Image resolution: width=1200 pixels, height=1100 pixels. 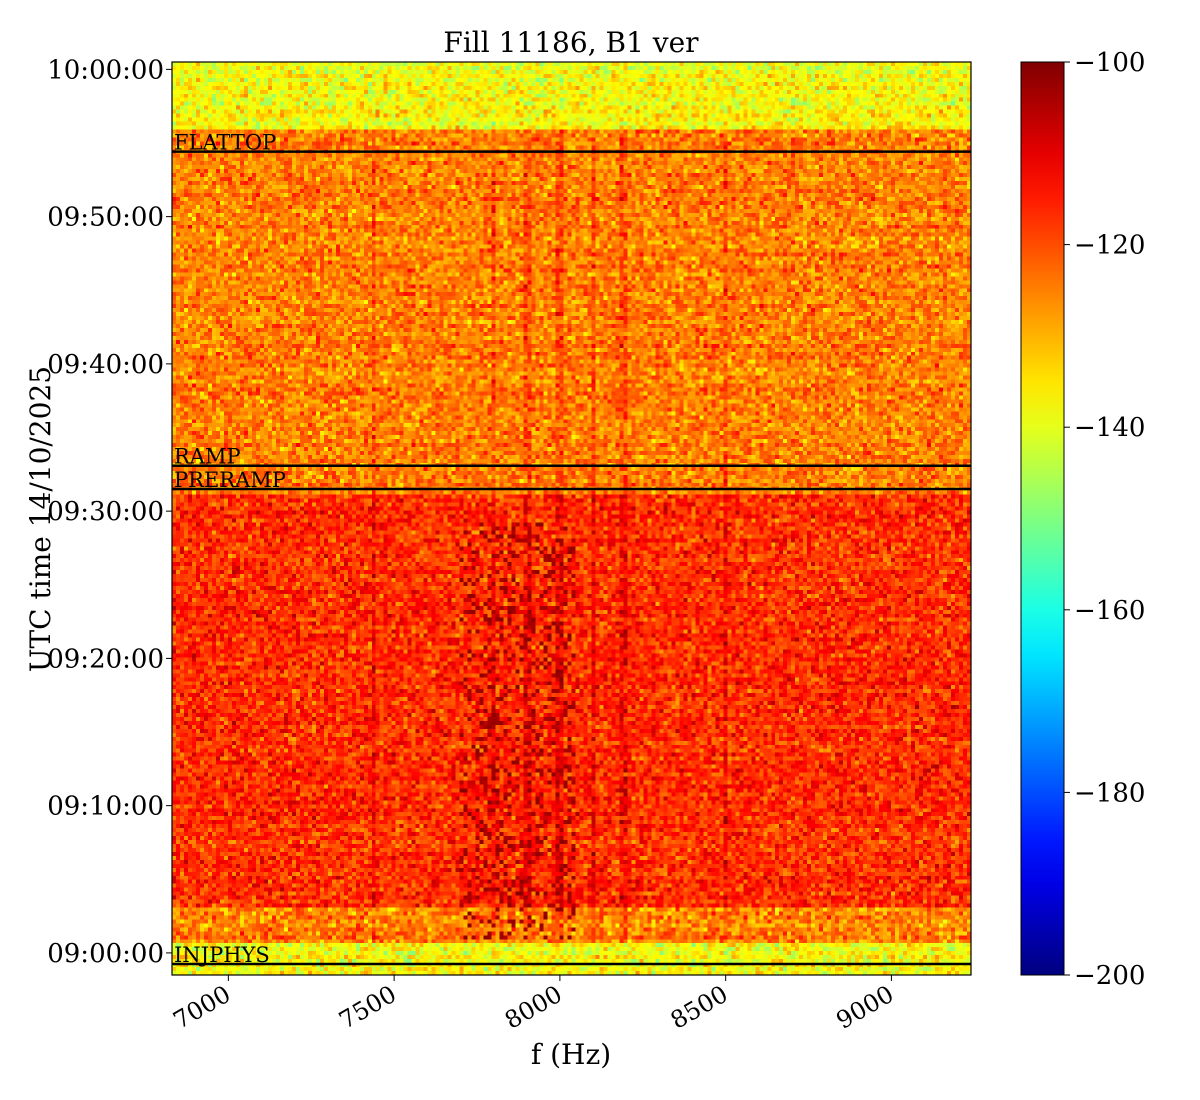 I want to click on event-label: INJPHYS, so click(x=222, y=955).